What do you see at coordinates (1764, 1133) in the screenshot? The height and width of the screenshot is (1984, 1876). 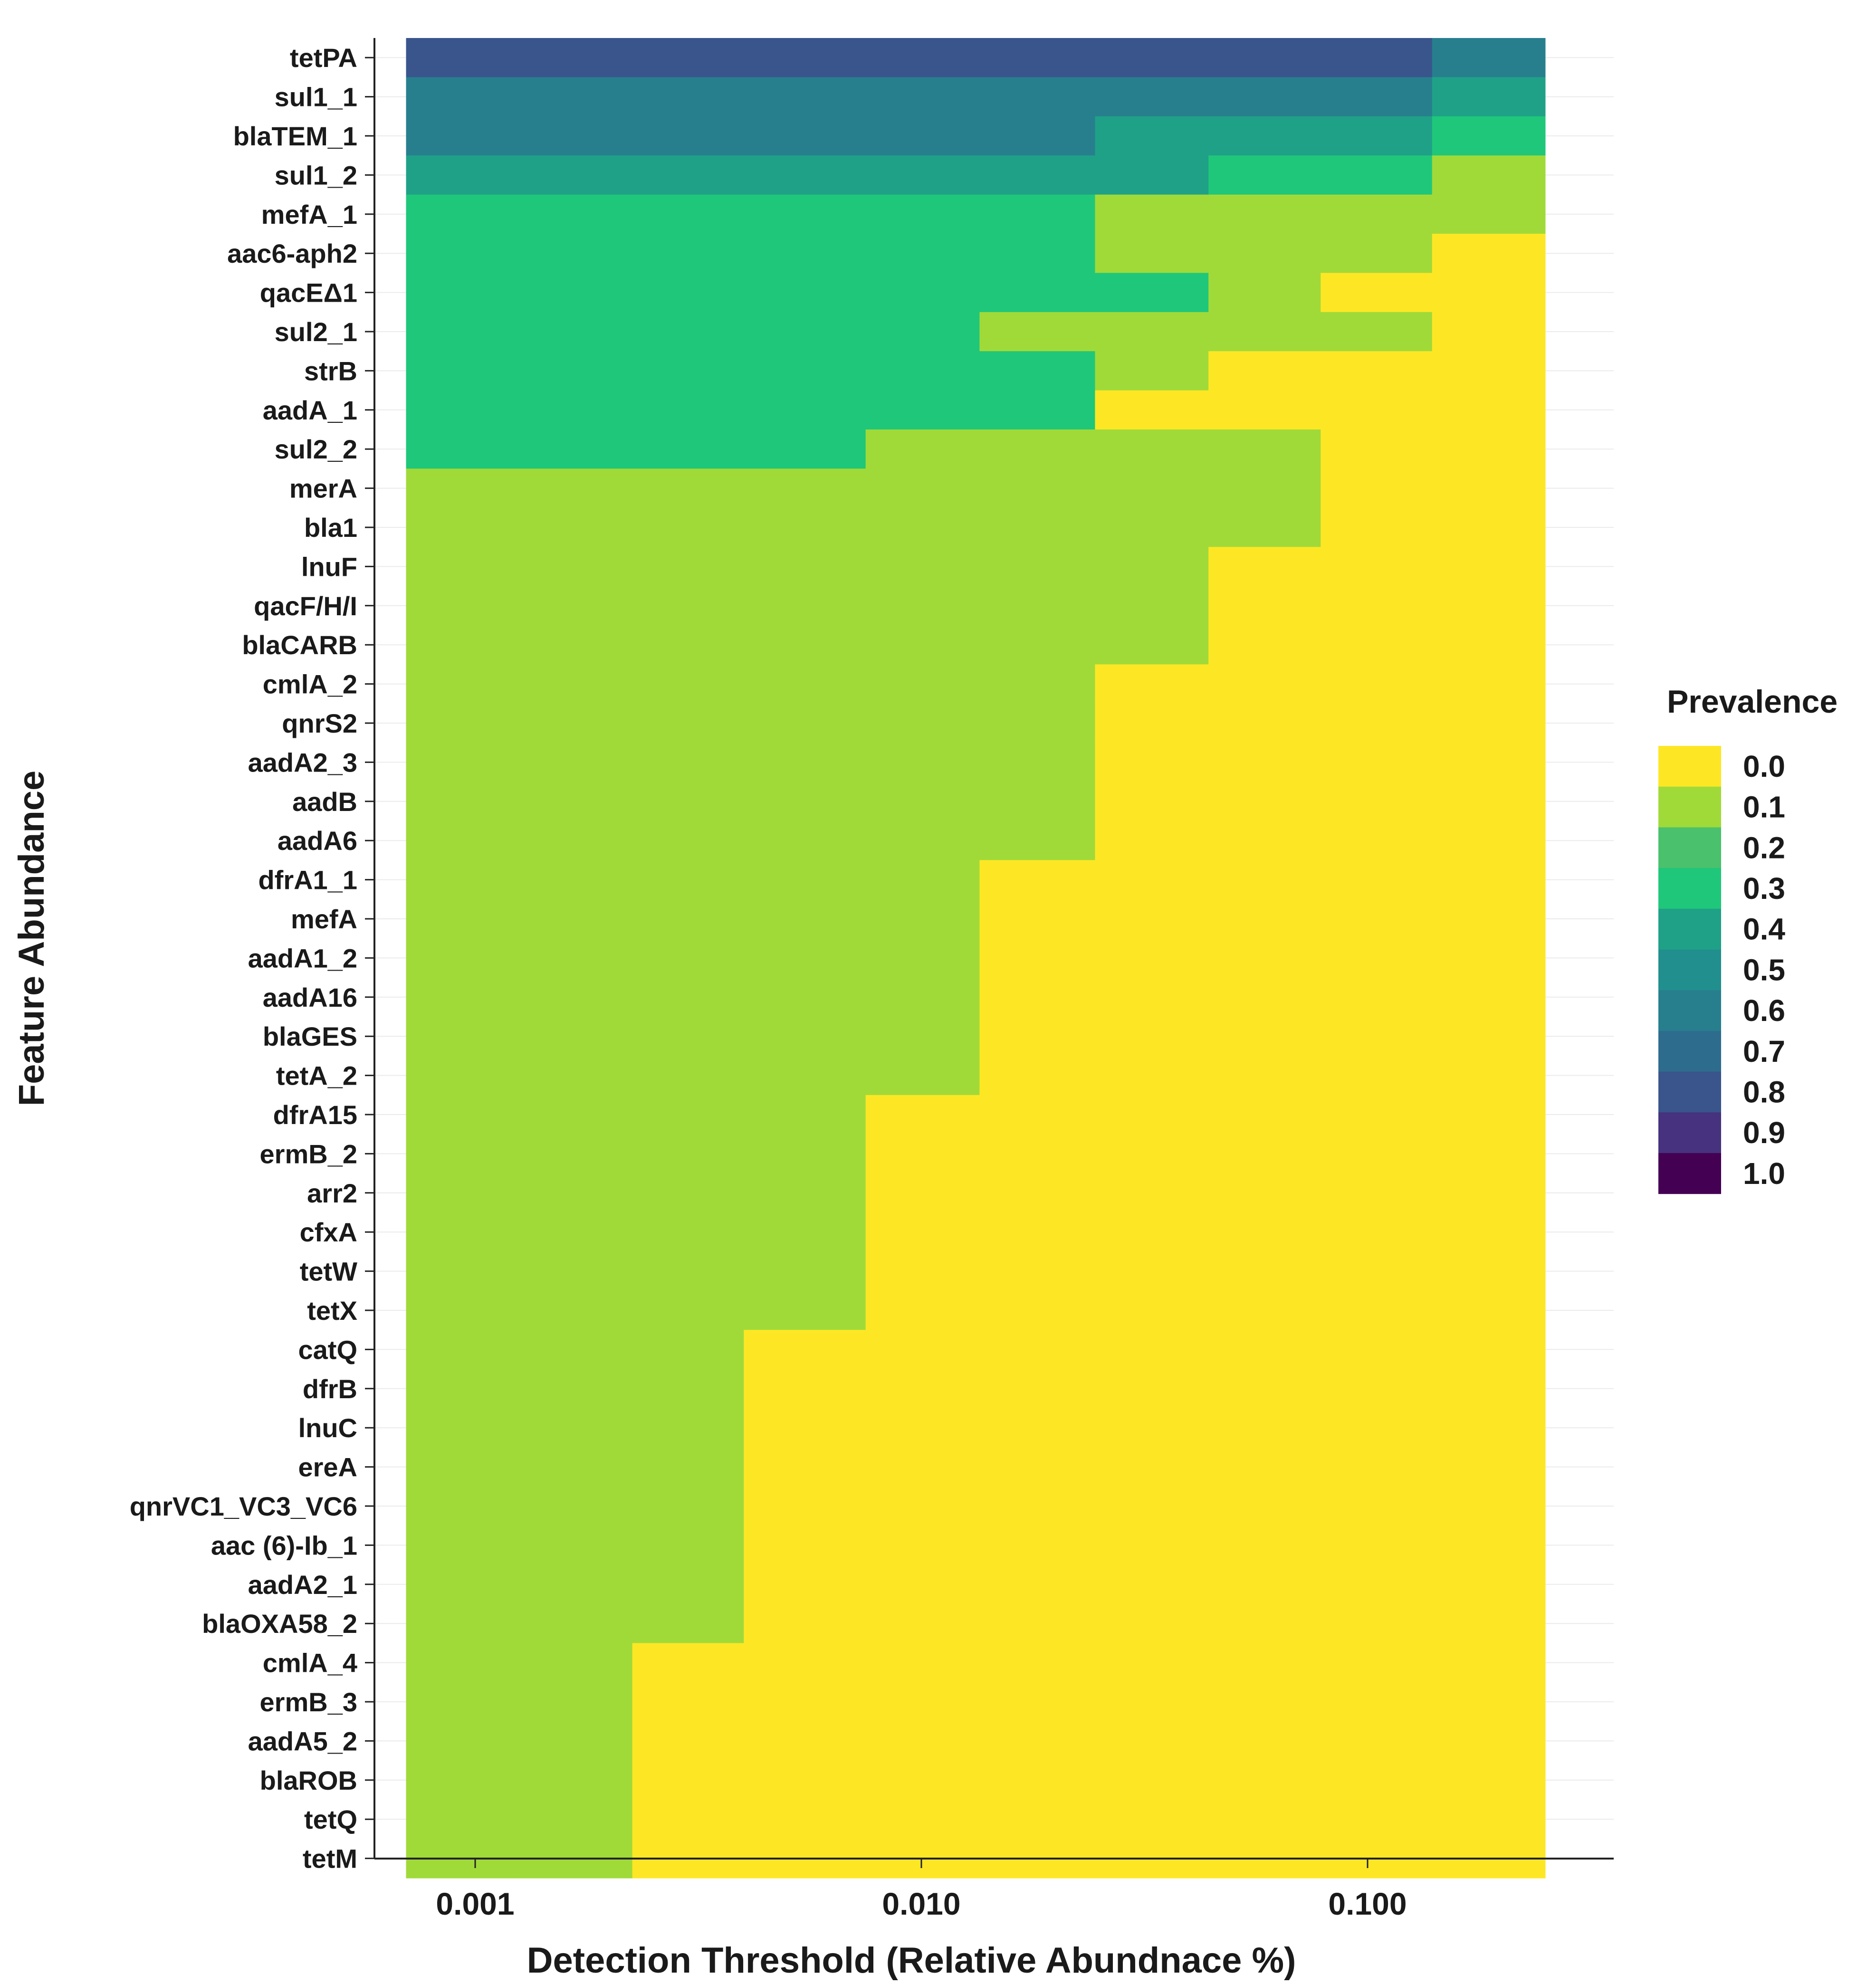 I see `legend-label: 0.9` at bounding box center [1764, 1133].